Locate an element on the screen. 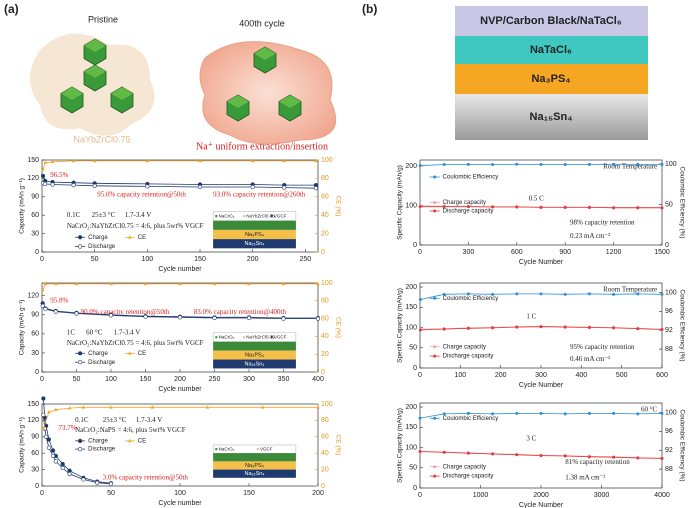  annotation: 1C is located at coordinates (71, 332).